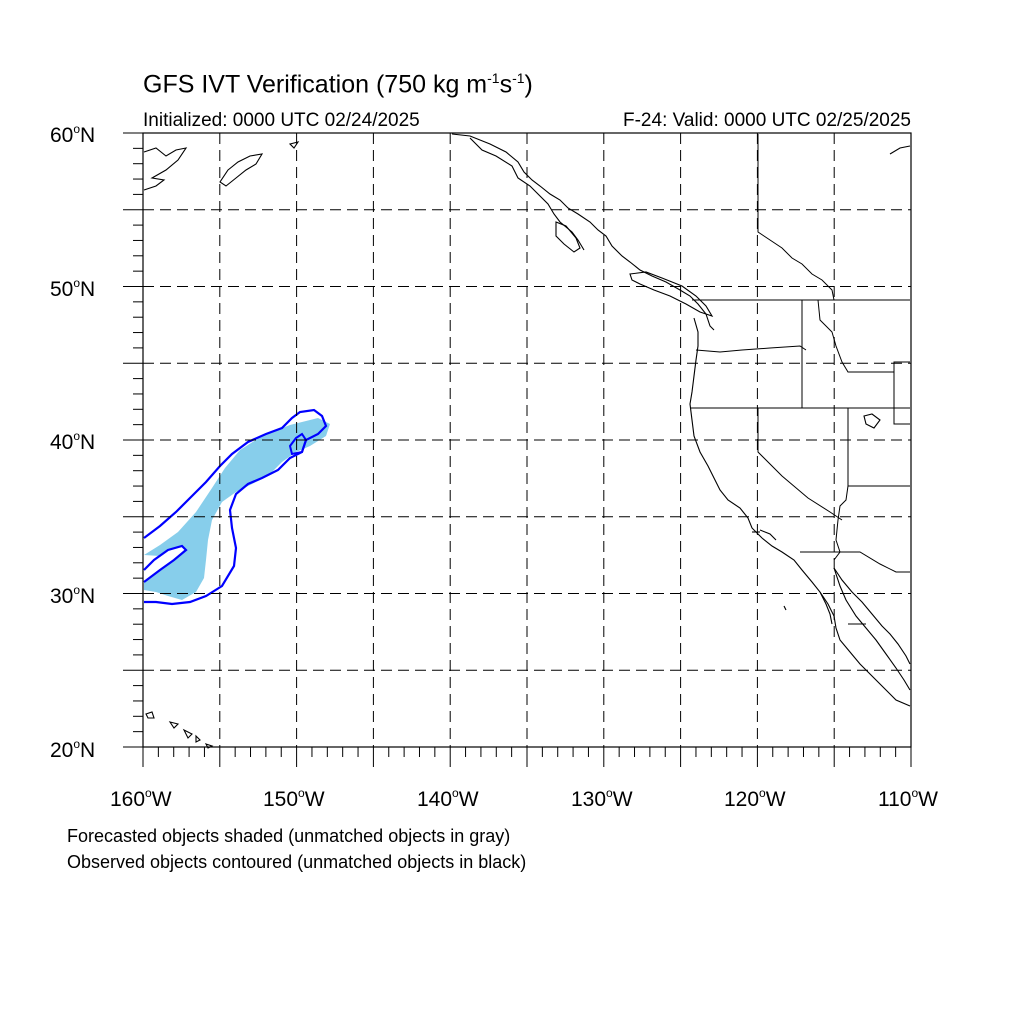 This screenshot has height=1024, width=1024. I want to click on lat-label-20: 20oN, so click(73, 749).